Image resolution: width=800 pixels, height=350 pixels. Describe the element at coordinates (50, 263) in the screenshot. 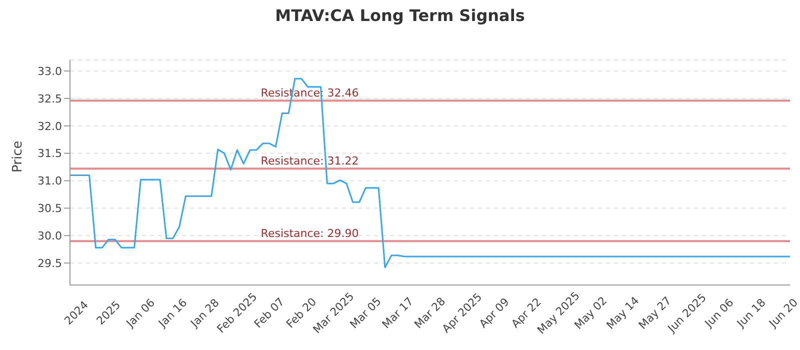

I see `y-tick-label: 29.5` at that location.